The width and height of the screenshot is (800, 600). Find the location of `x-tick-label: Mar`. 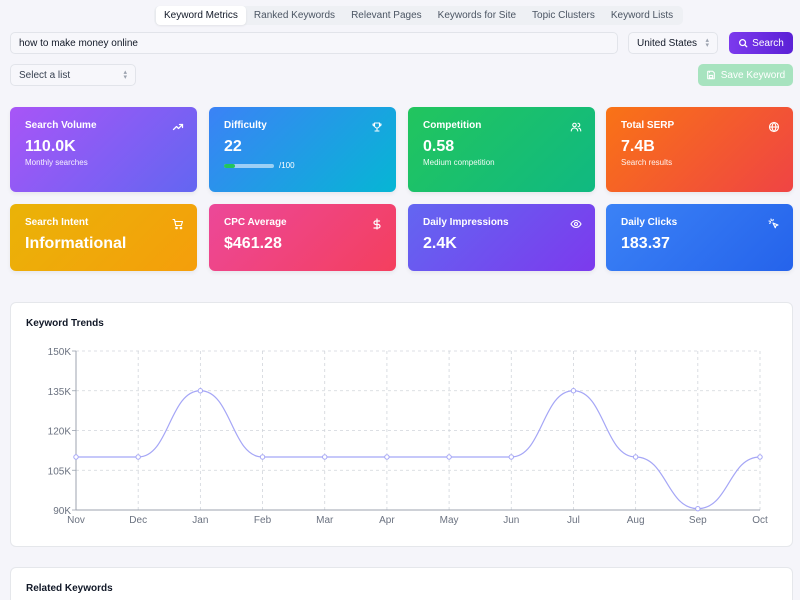

x-tick-label: Mar is located at coordinates (325, 520).